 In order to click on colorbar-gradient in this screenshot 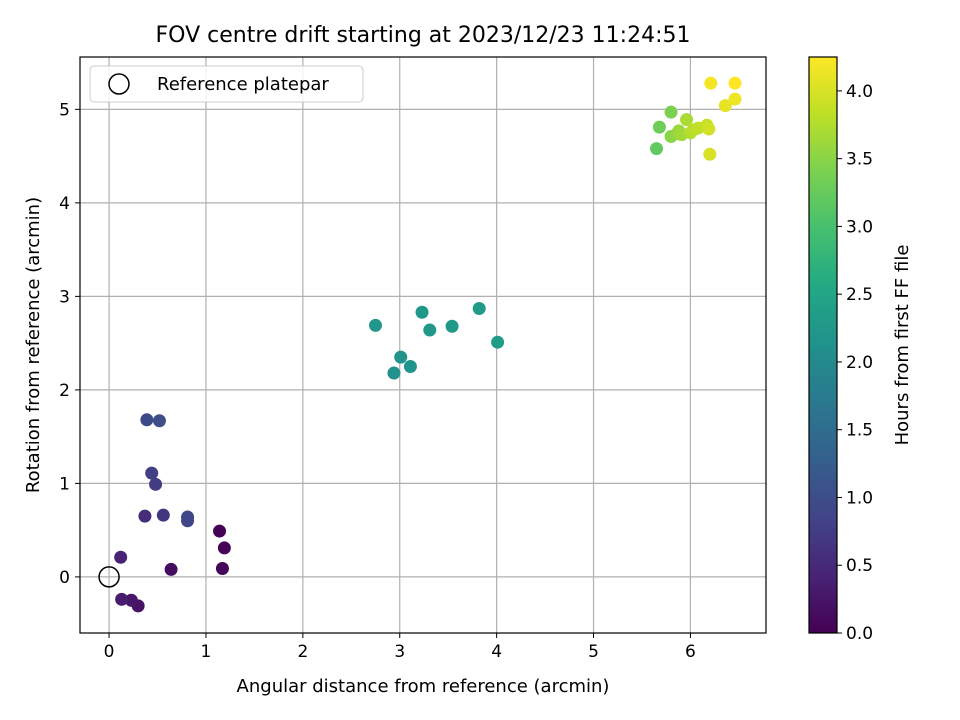, I will do `click(823, 345)`.